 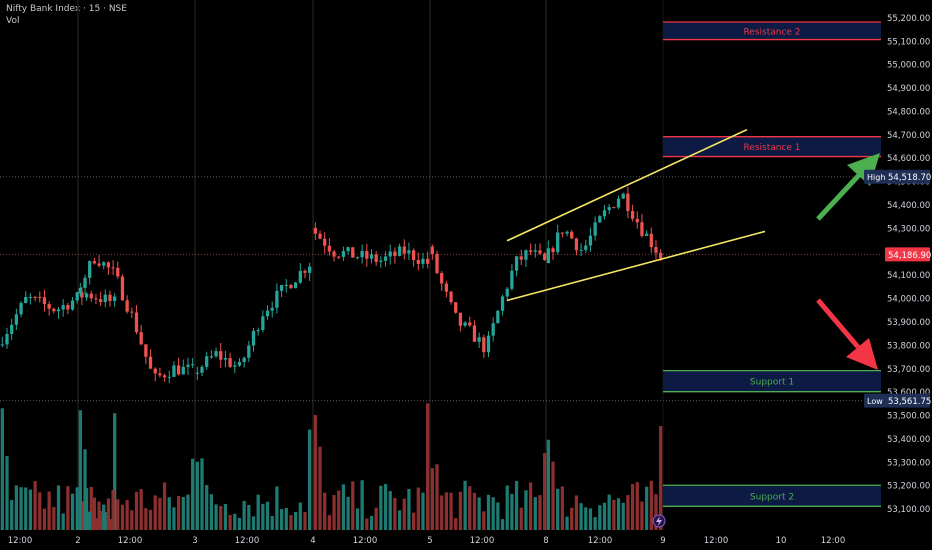 I want to click on x-axis-tick-label: 9, so click(x=662, y=541).